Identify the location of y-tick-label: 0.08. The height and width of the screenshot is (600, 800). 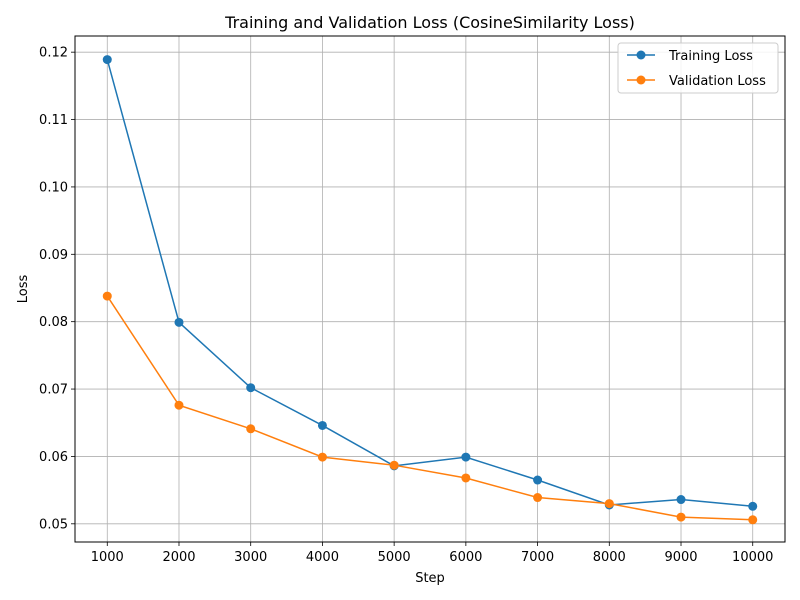
(53, 322).